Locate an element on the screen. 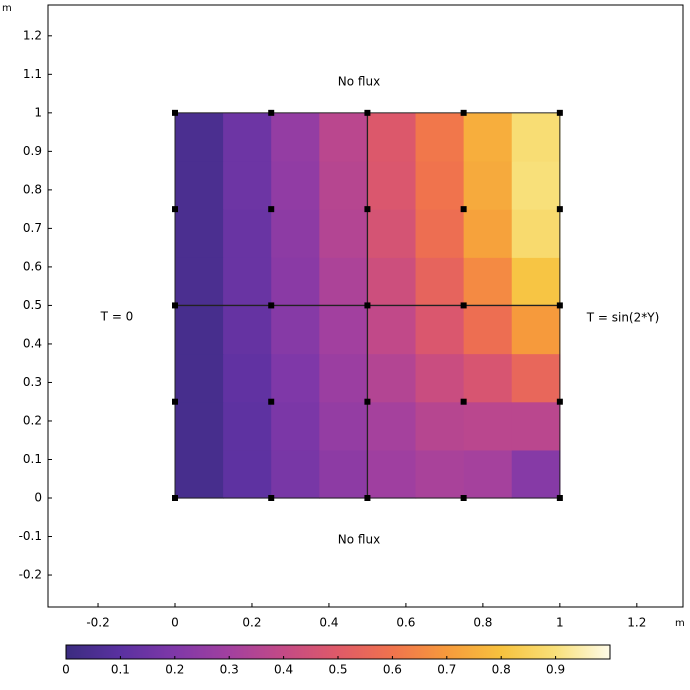  y-tick-label: 0.1 is located at coordinates (32, 459).